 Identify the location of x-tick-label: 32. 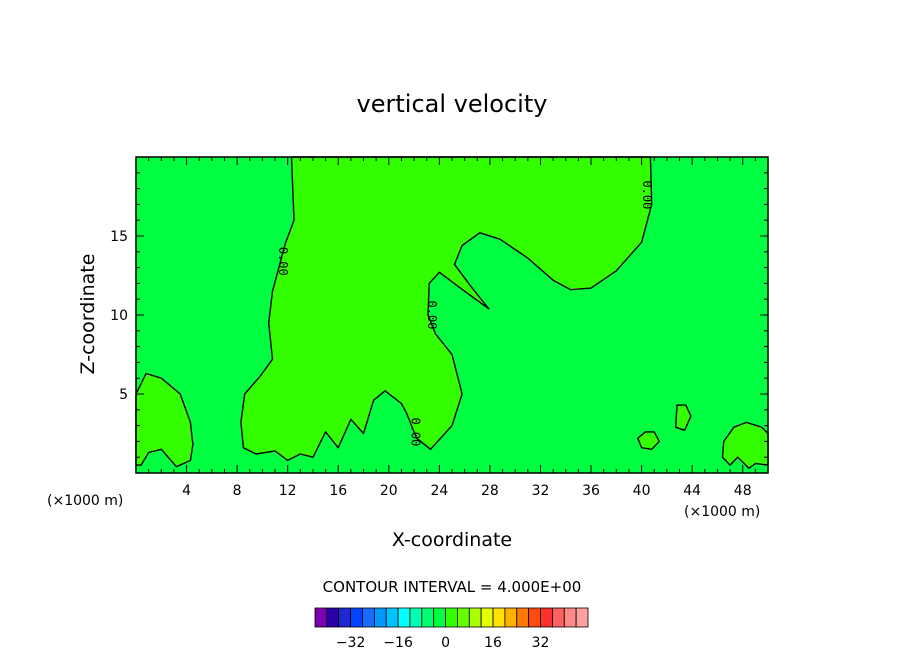
(541, 491).